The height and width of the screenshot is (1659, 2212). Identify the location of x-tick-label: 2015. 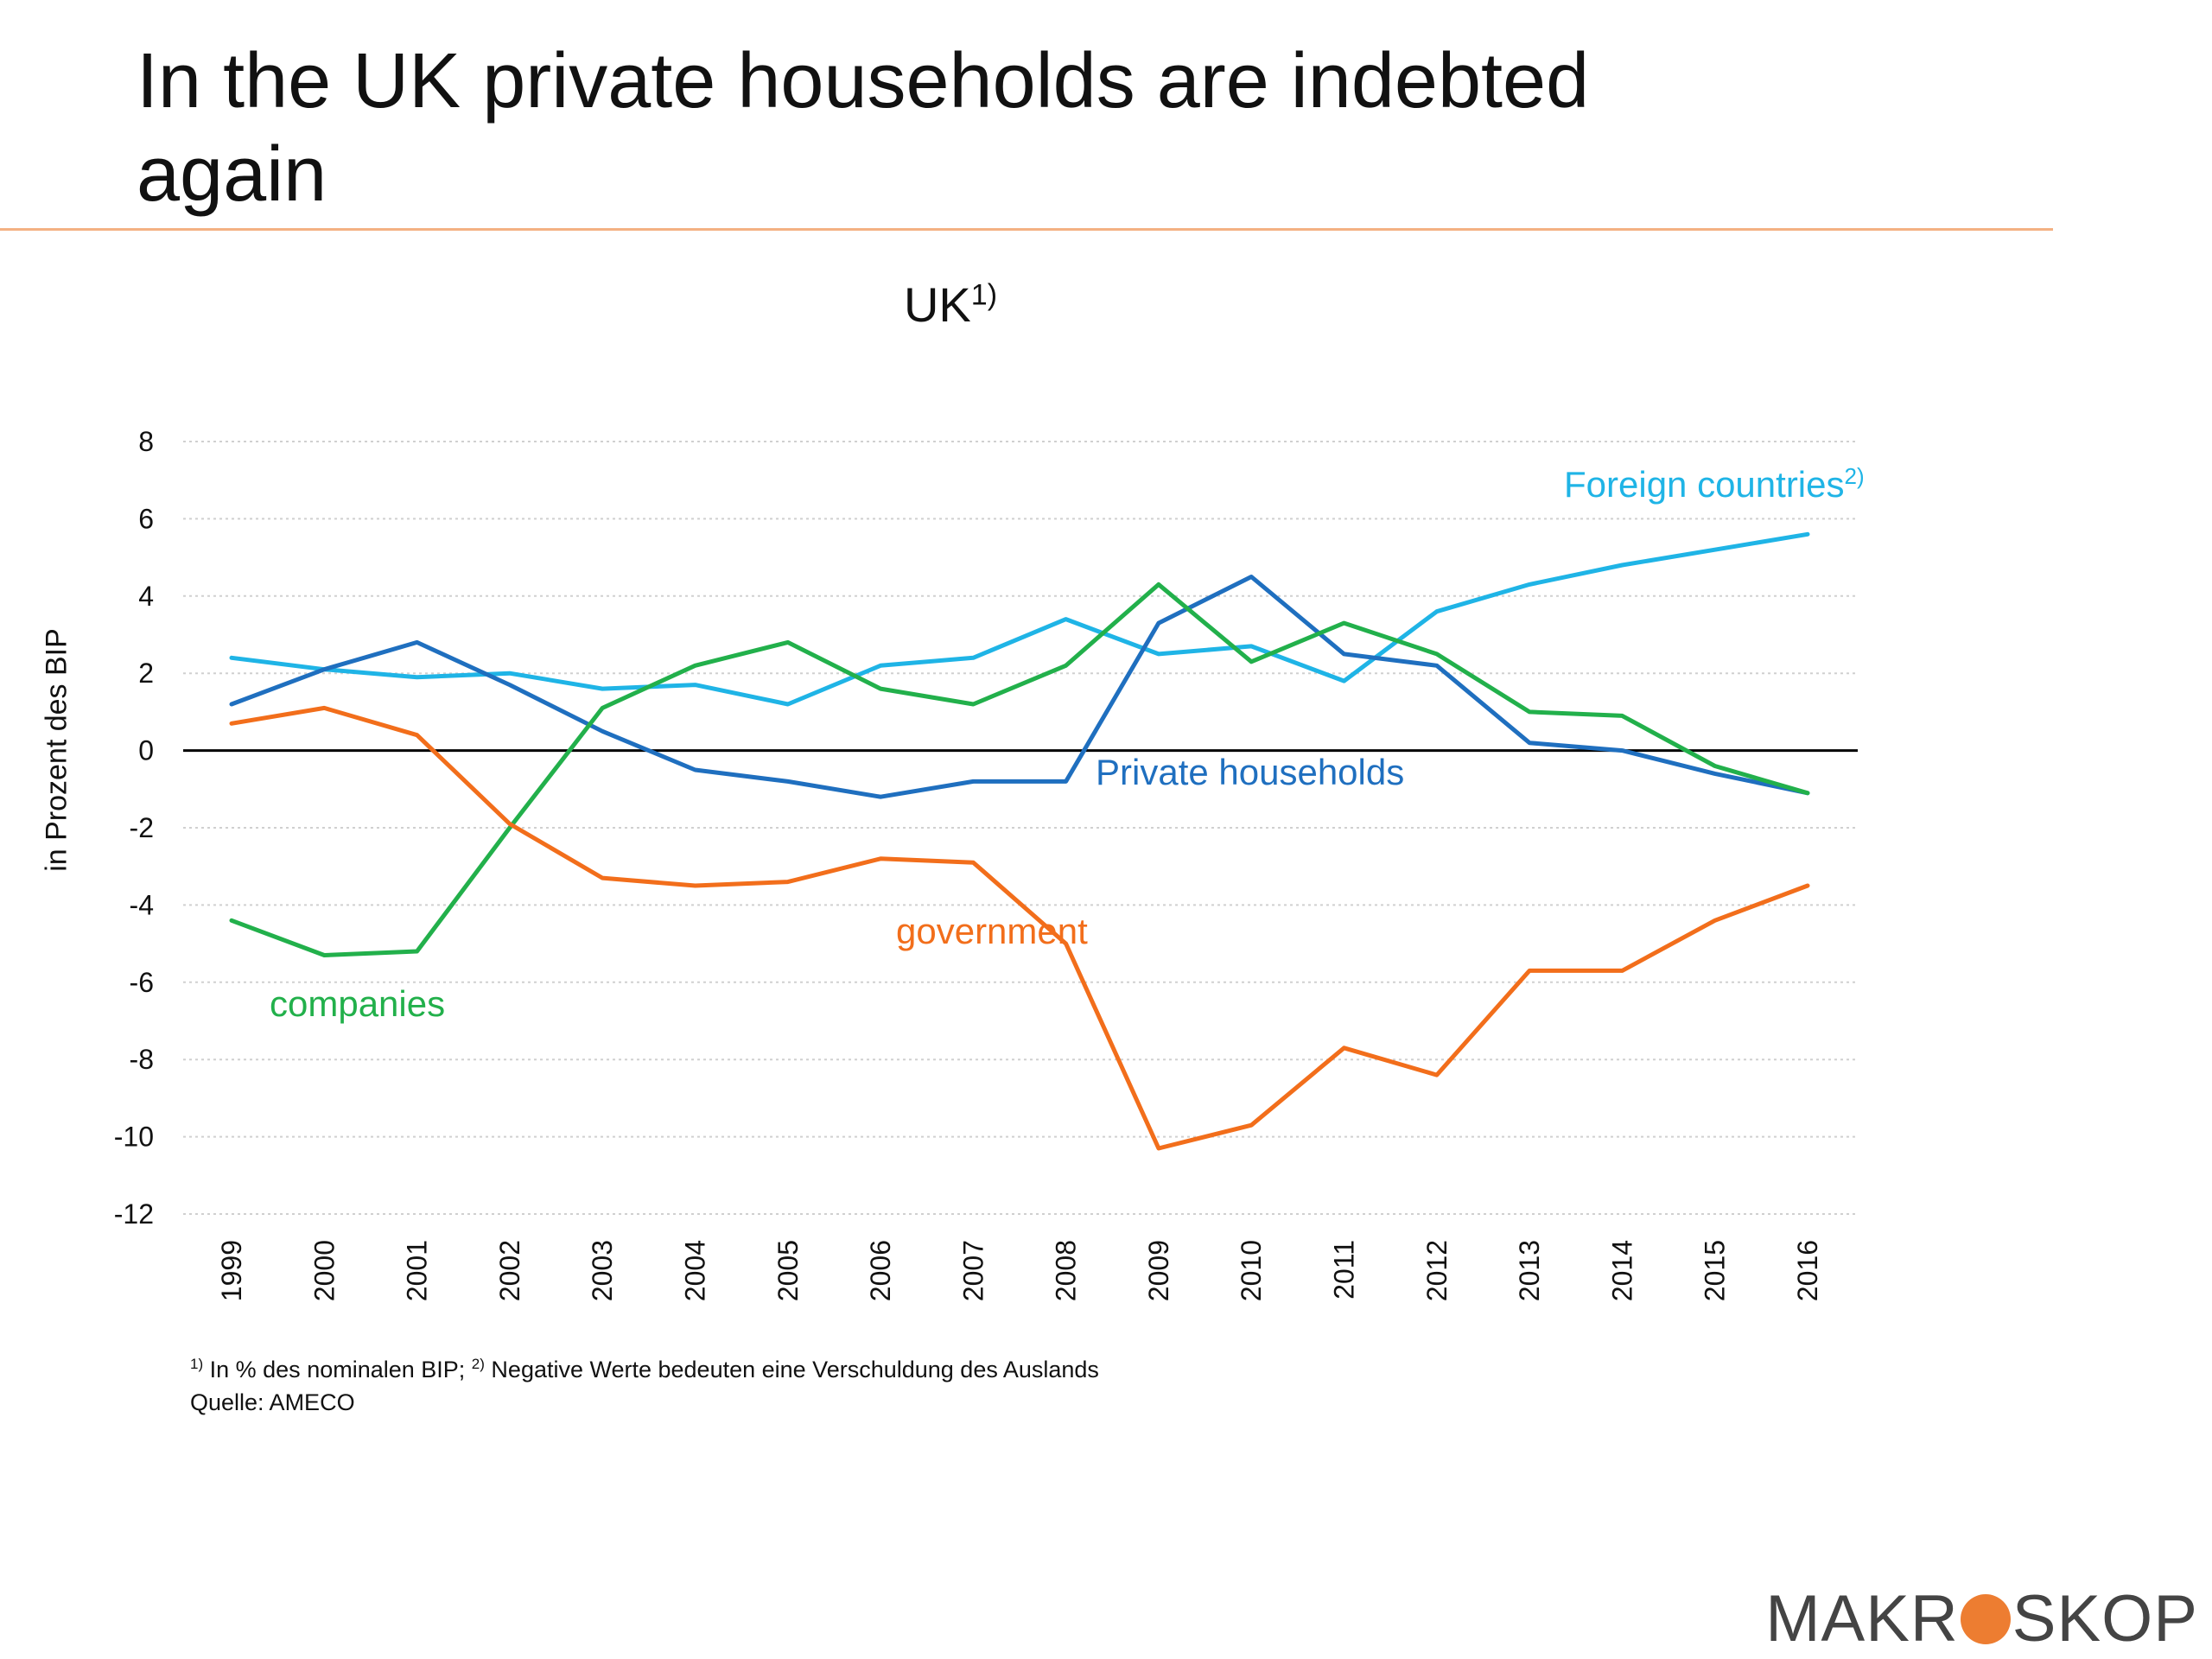
(1715, 1270).